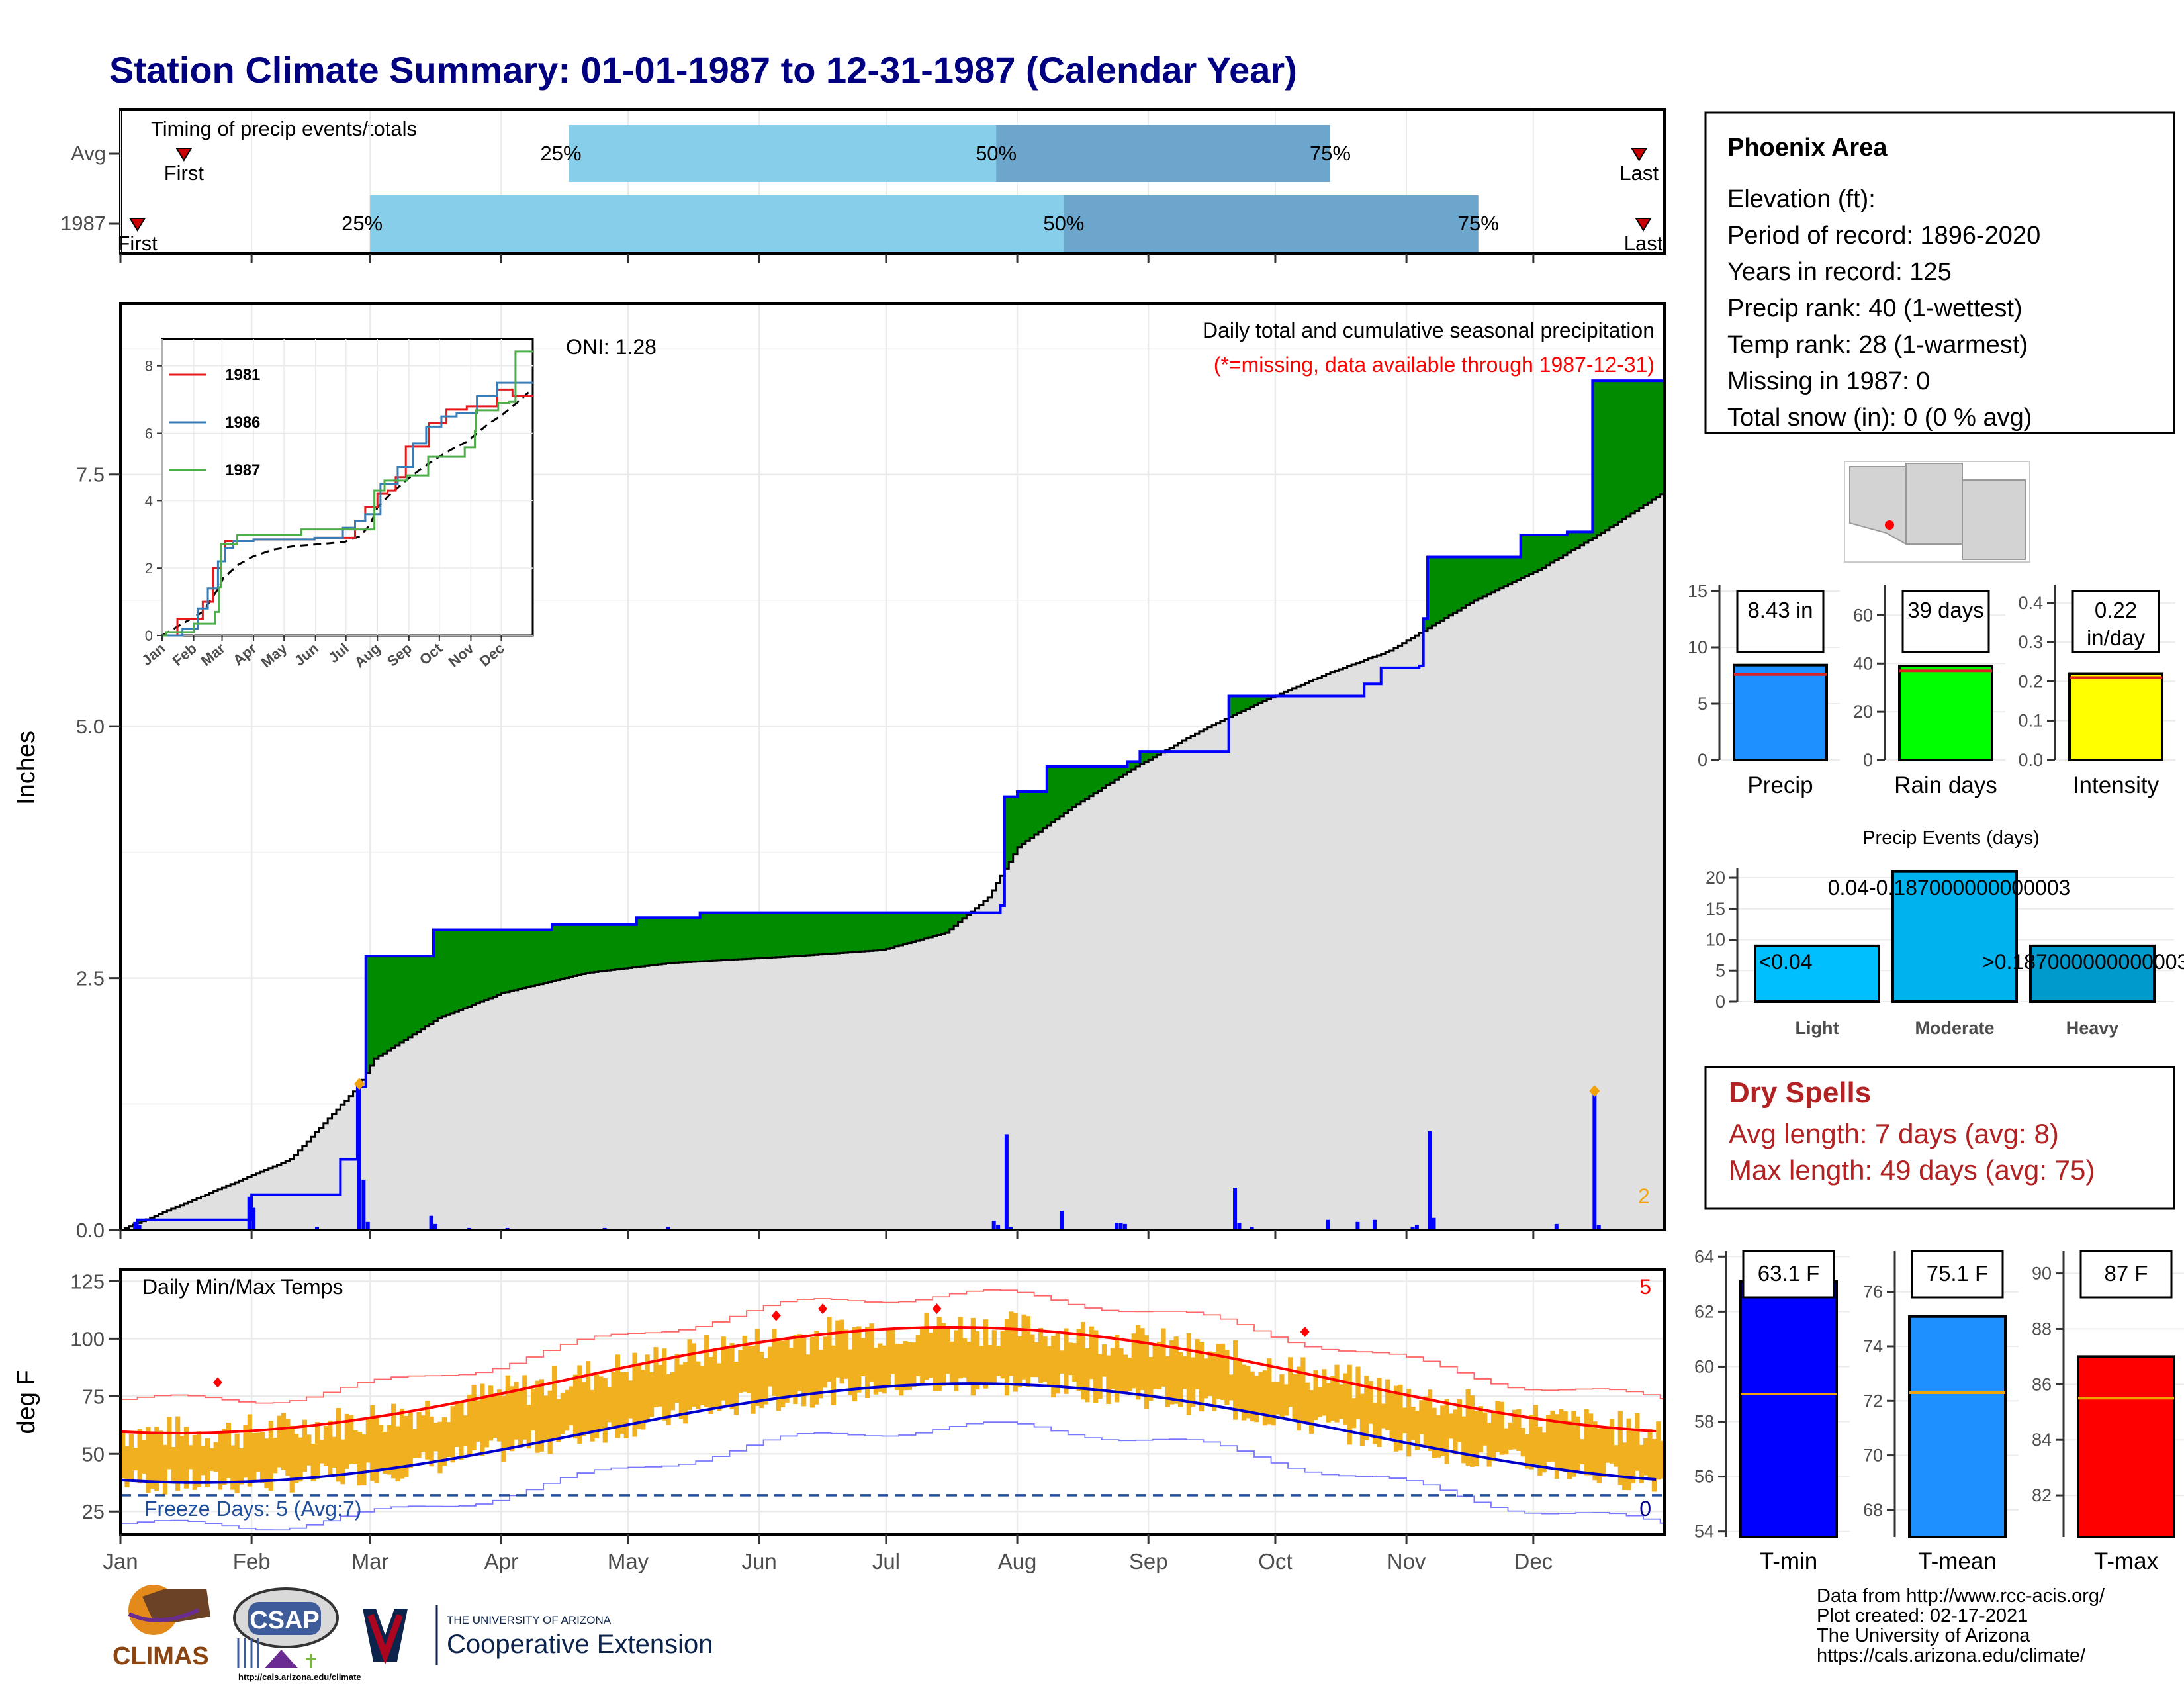 The height and width of the screenshot is (1688, 2184). I want to click on precip-ytick-label: 2.5, so click(90, 978).